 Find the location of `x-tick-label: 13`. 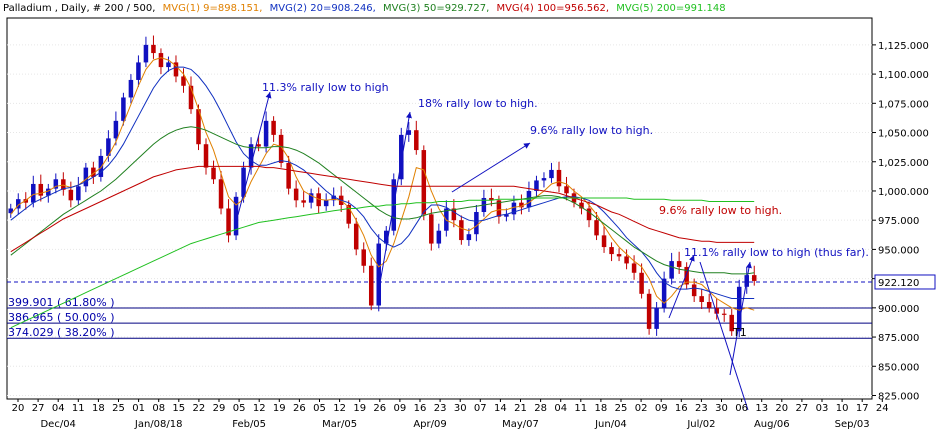

x-tick-label: 13 is located at coordinates (761, 408).